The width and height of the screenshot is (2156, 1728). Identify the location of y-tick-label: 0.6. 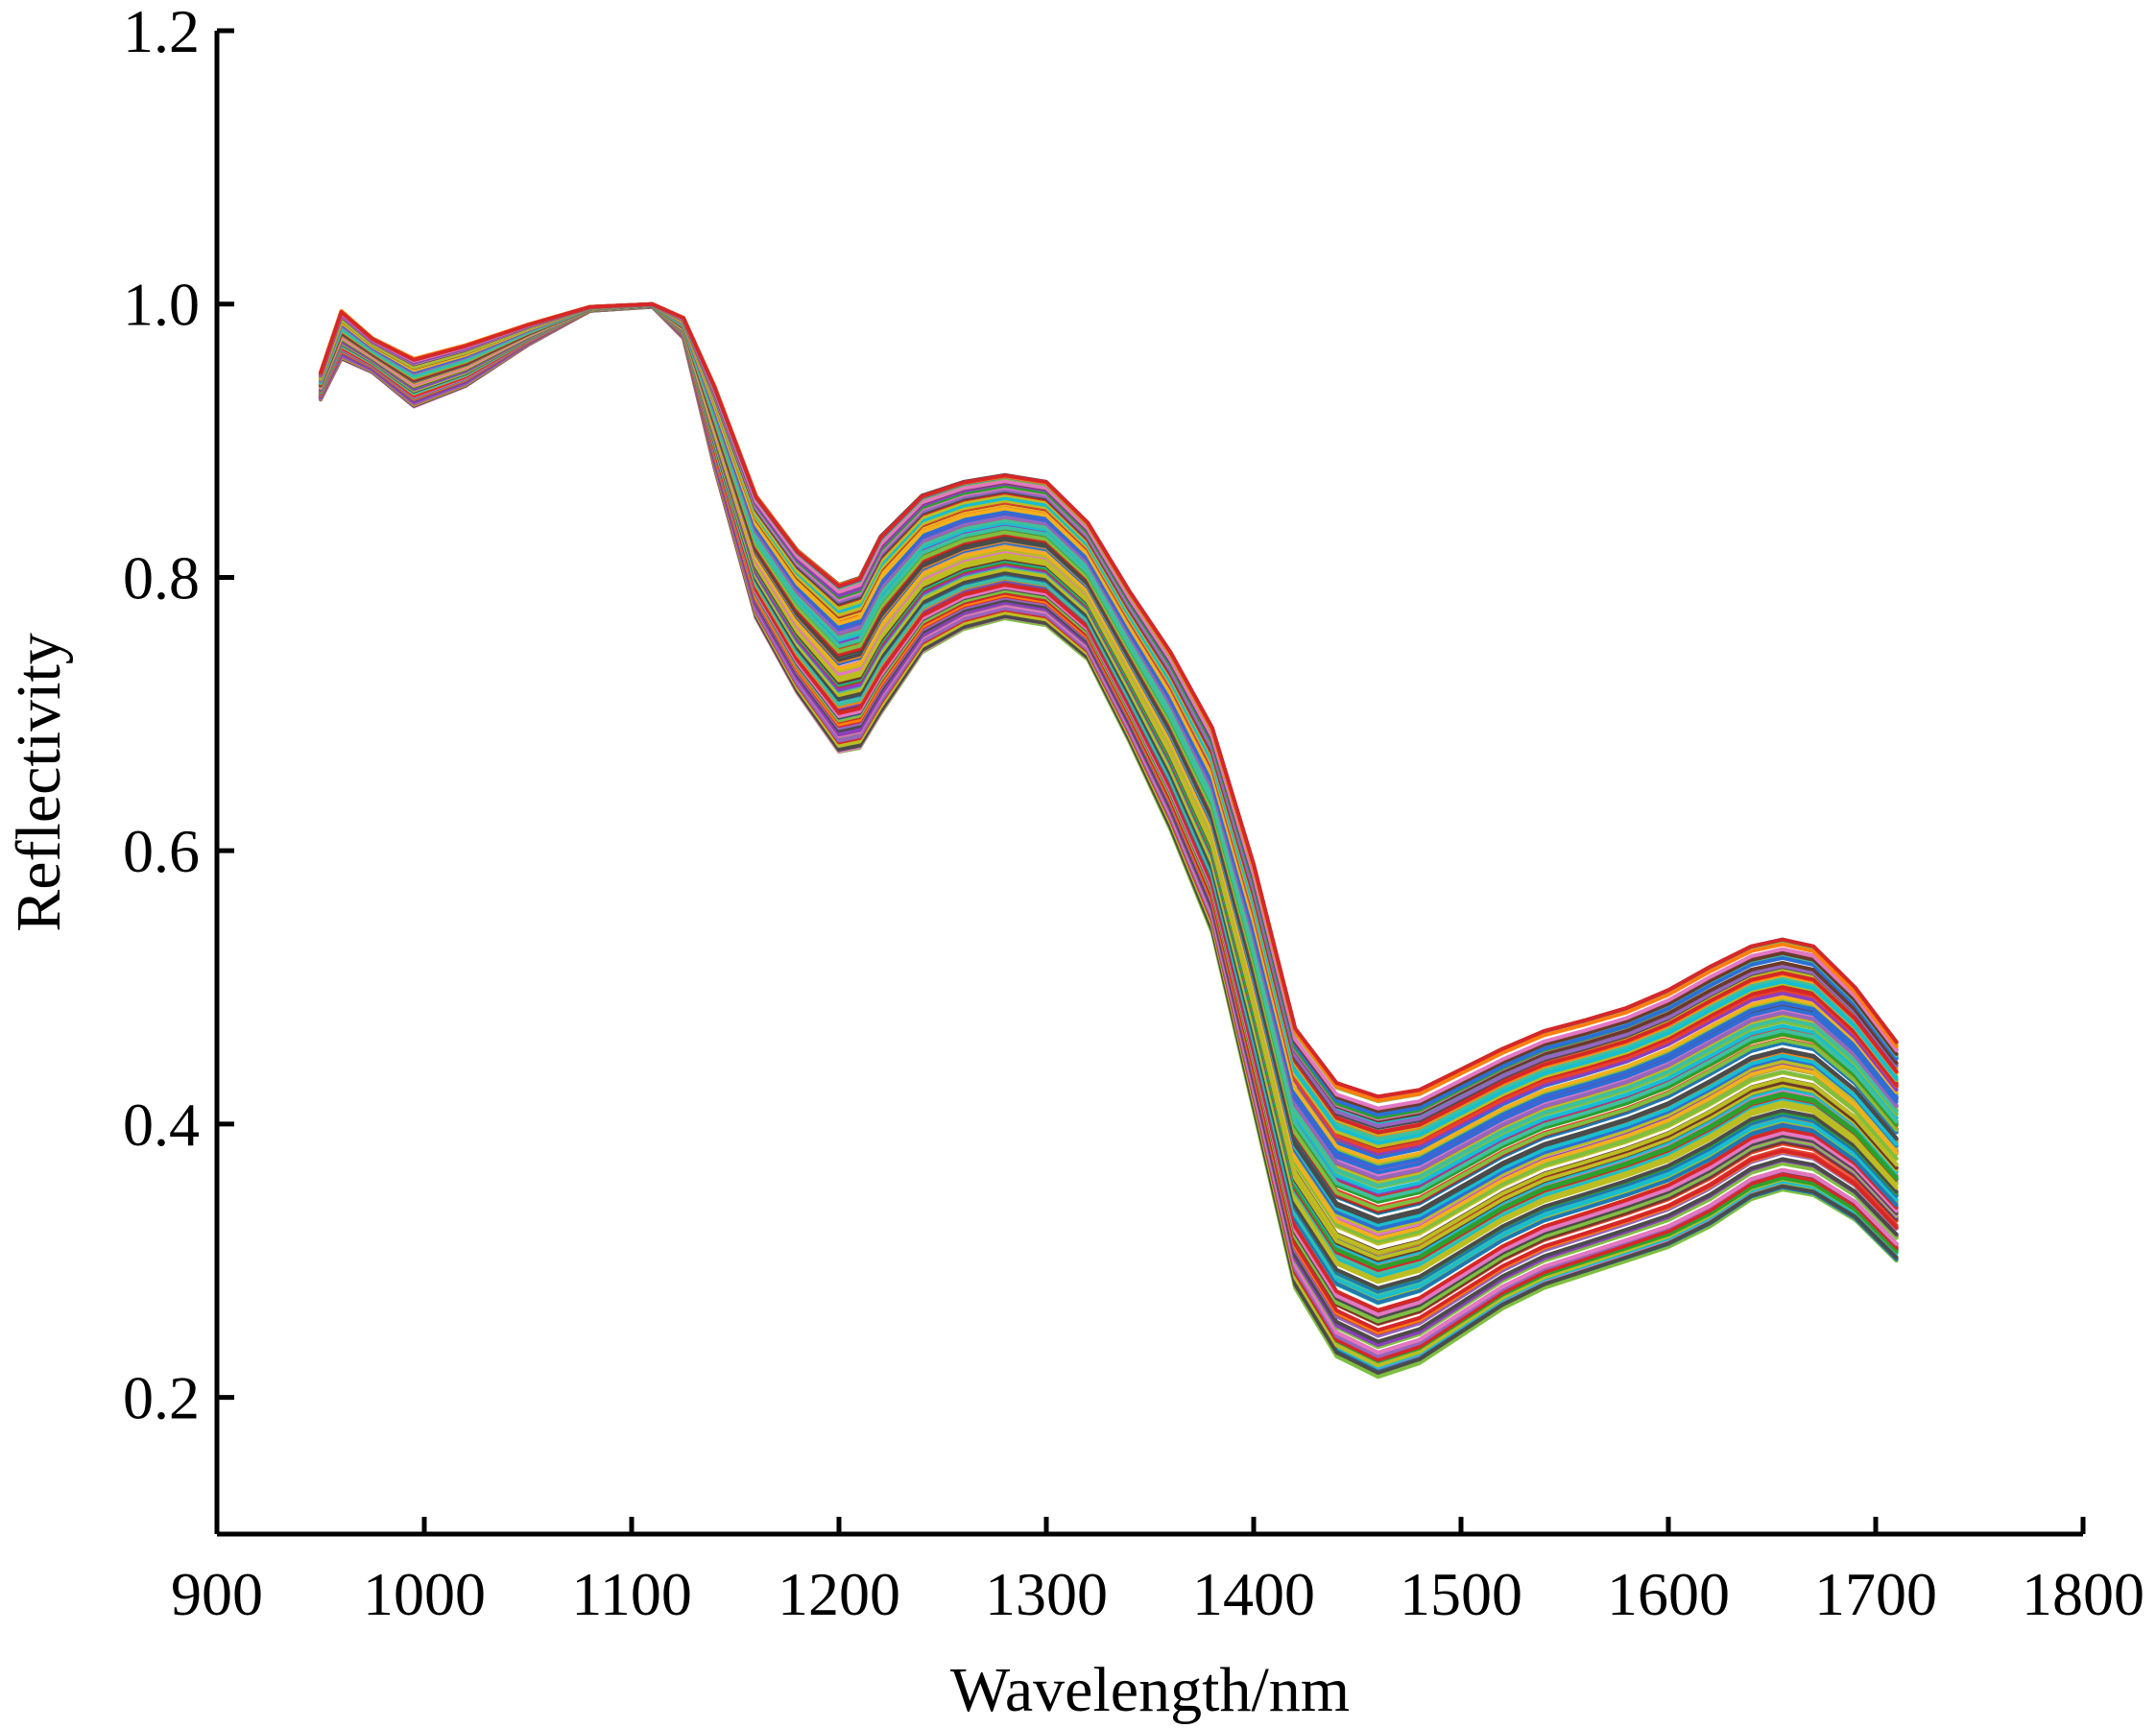
(161, 851).